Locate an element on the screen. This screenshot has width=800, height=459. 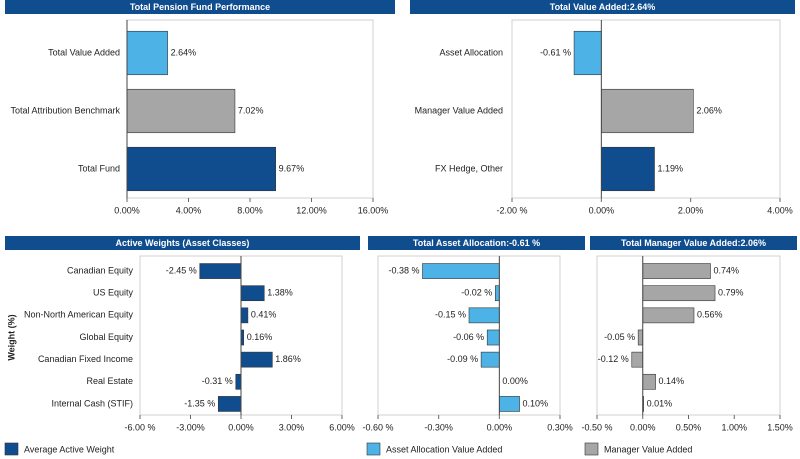
value-label: 0.56% is located at coordinates (710, 315).